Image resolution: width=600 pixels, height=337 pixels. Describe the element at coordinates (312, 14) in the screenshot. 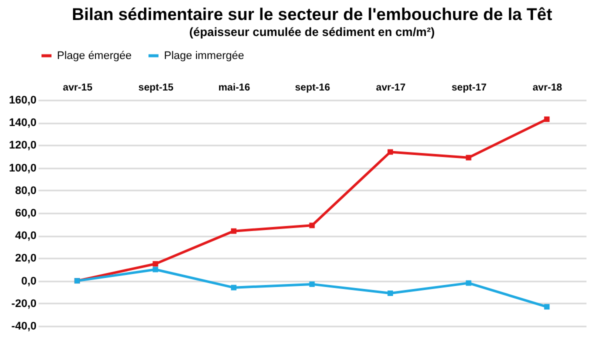

I see `chart-title: Bilan sédimentaire sur le secteur de l'embouchure de la Têt` at that location.